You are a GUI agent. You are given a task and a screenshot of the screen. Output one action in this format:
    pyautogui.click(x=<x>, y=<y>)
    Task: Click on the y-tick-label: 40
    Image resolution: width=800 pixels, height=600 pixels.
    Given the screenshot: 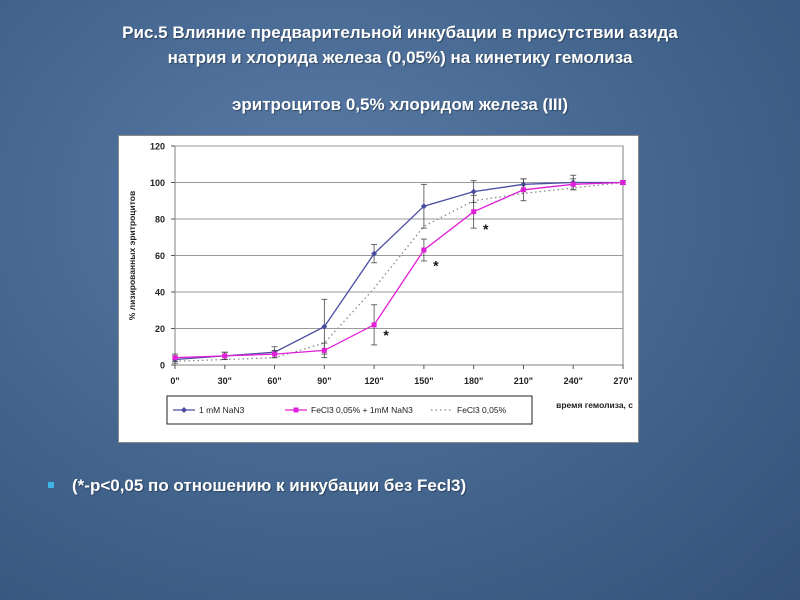 What is the action you would take?
    pyautogui.click(x=160, y=293)
    